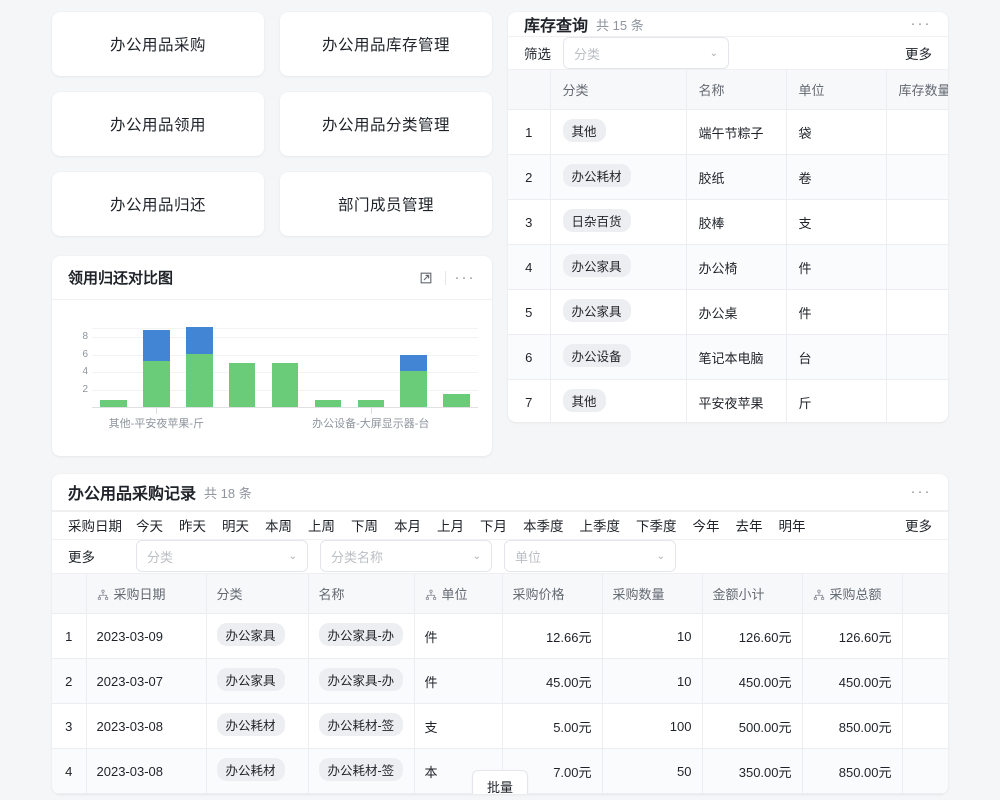  I want to click on chart-x-tick-mark, so click(157, 411).